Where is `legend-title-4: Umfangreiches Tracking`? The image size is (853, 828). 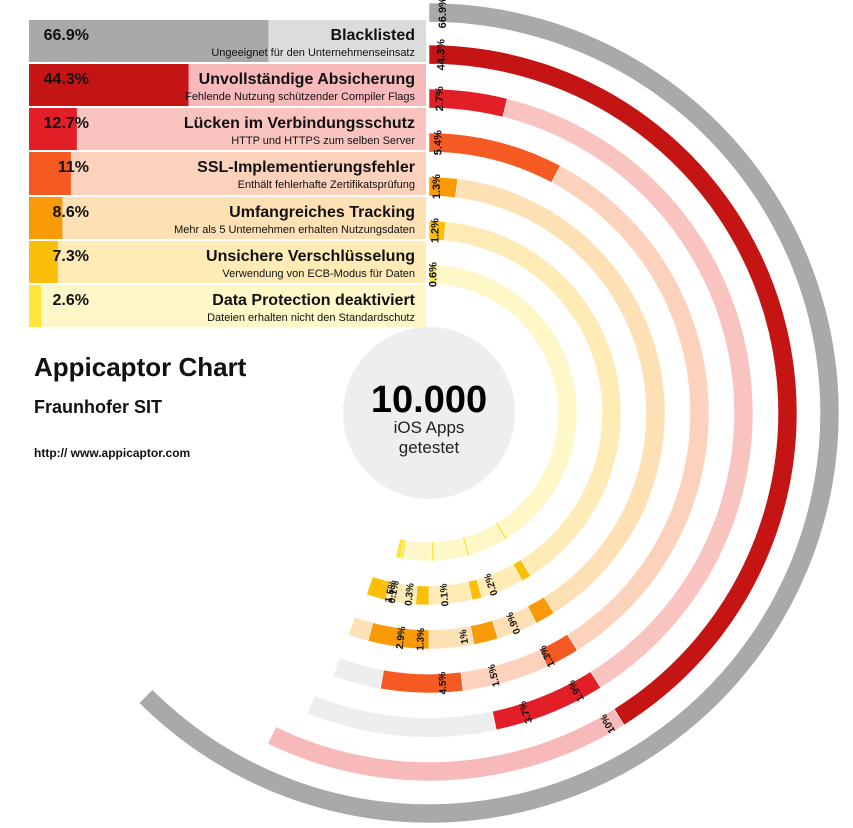
legend-title-4: Umfangreiches Tracking is located at coordinates (322, 212).